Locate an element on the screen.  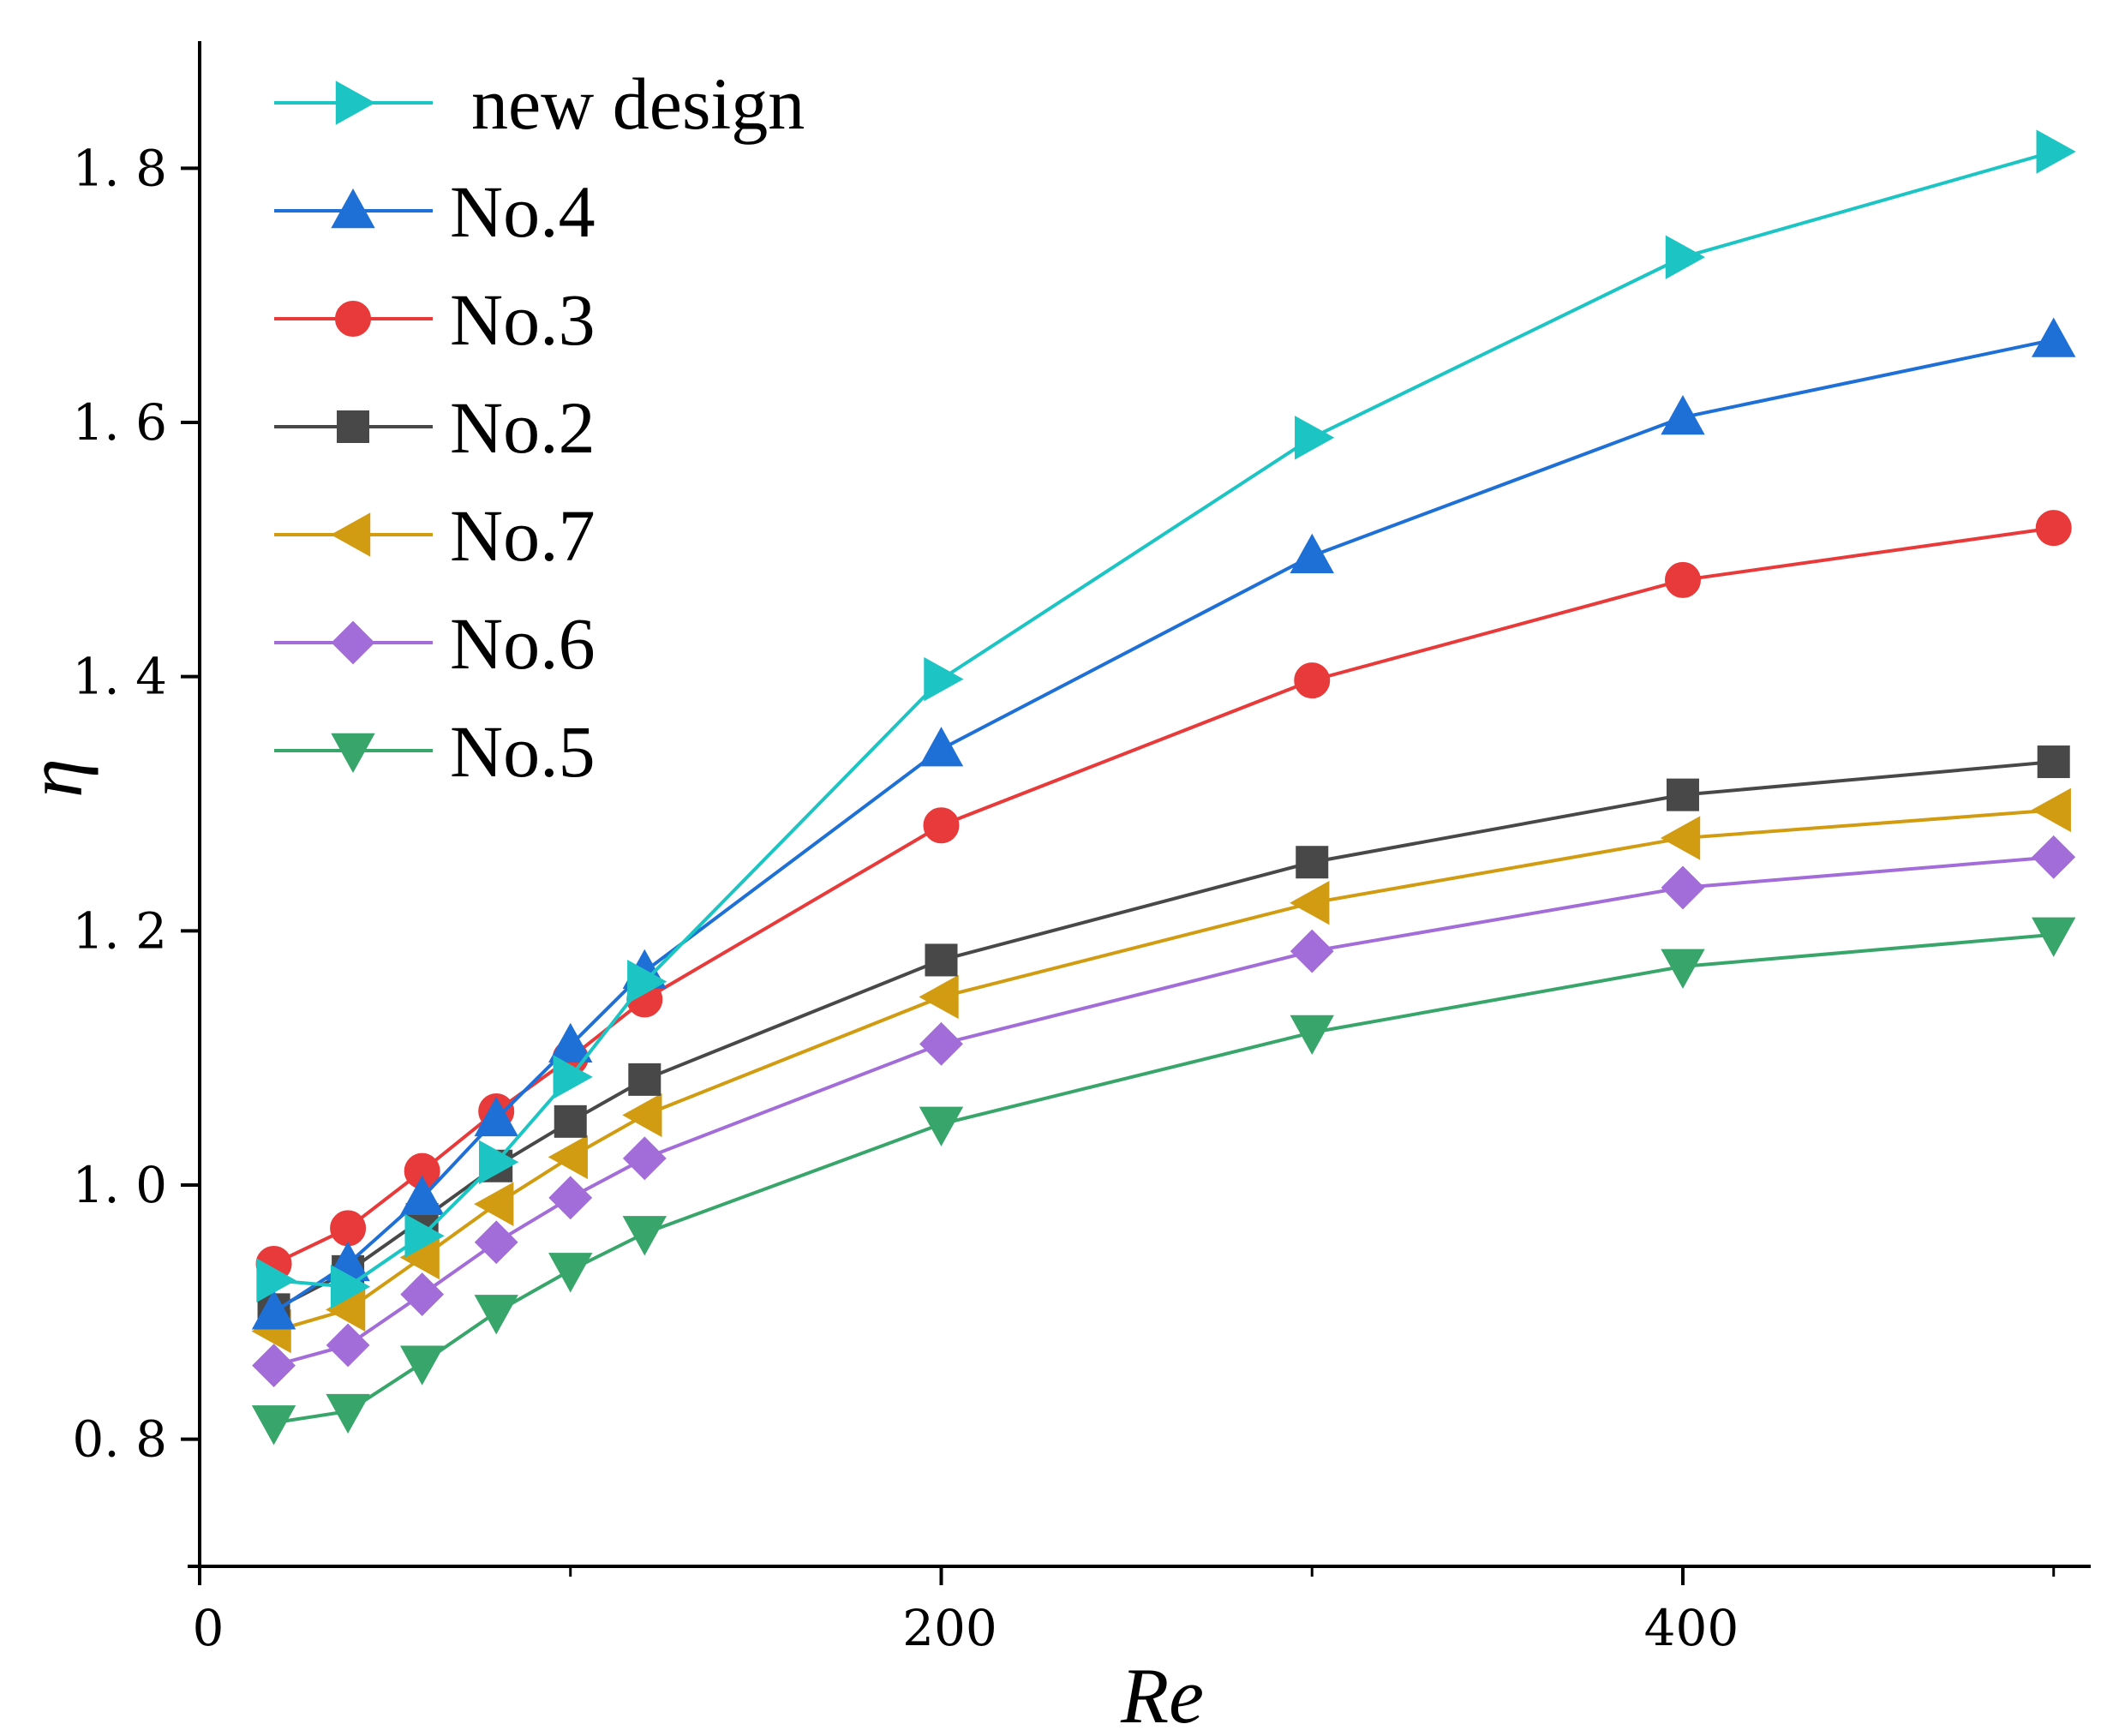
x-tick-label: 400 is located at coordinates (1691, 1628).